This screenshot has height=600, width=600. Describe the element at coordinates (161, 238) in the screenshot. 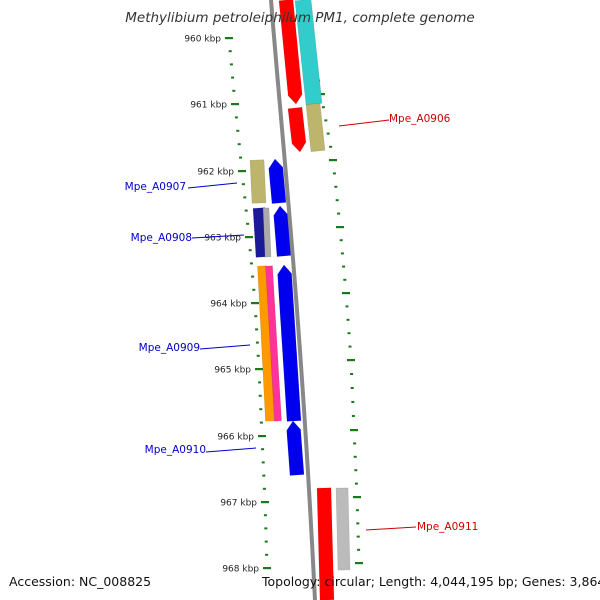

I see `gene-label: Mpe_A0908` at that location.